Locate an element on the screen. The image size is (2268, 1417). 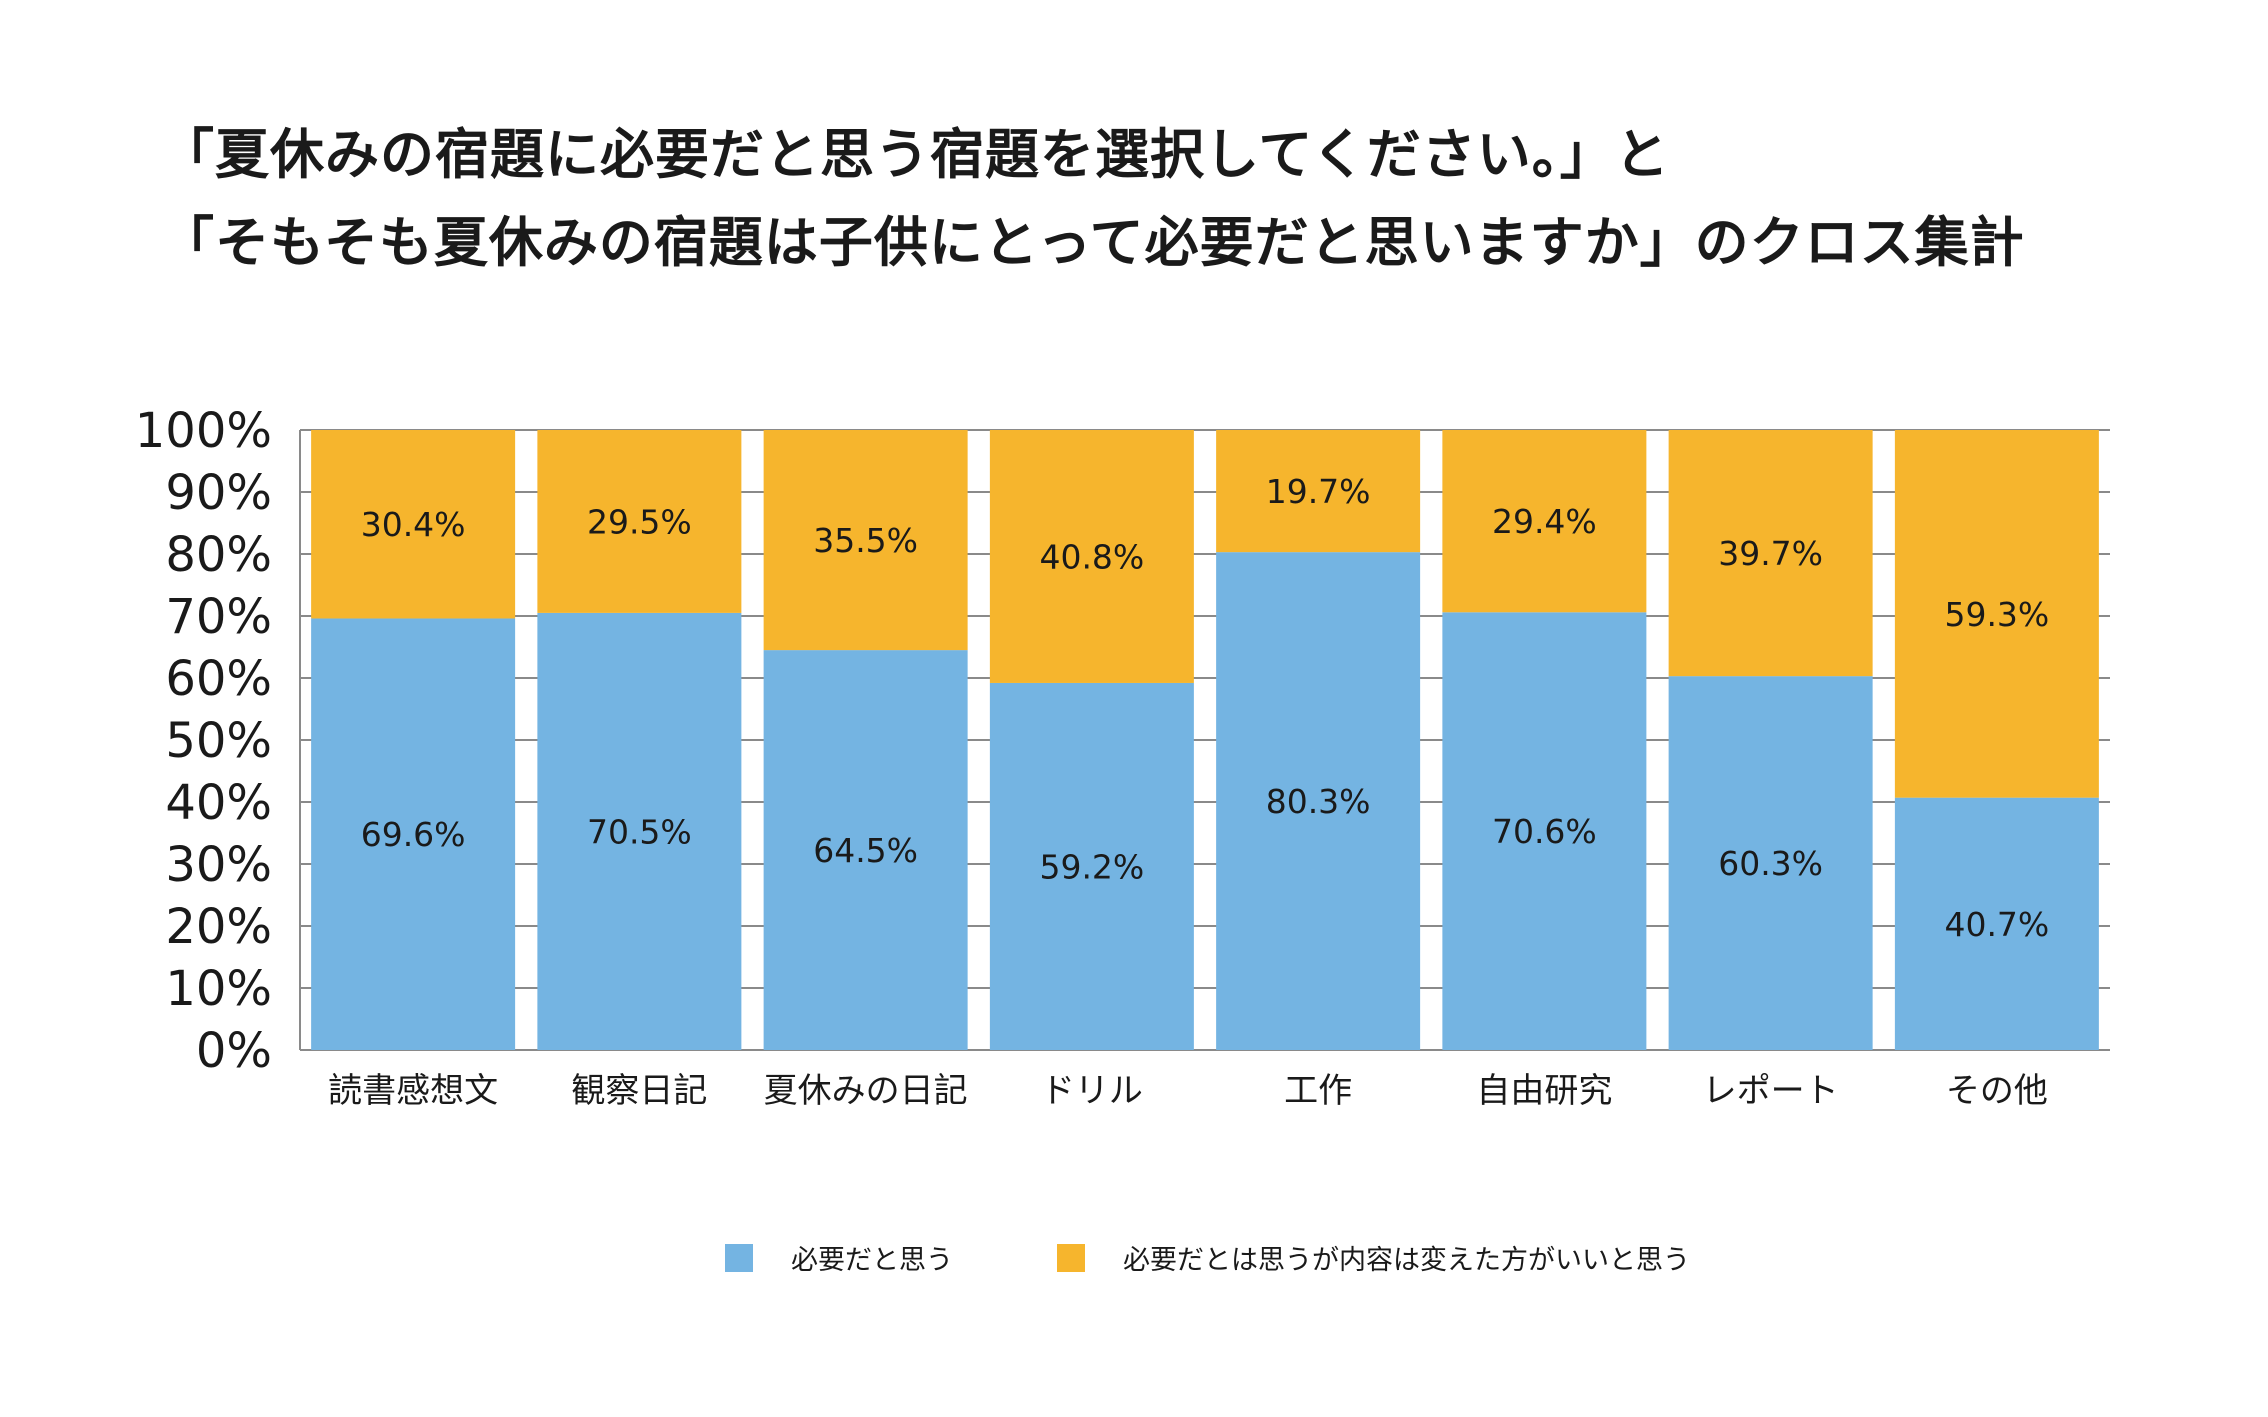
x-category-label: 夏休みの日記 is located at coordinates (866, 1091).